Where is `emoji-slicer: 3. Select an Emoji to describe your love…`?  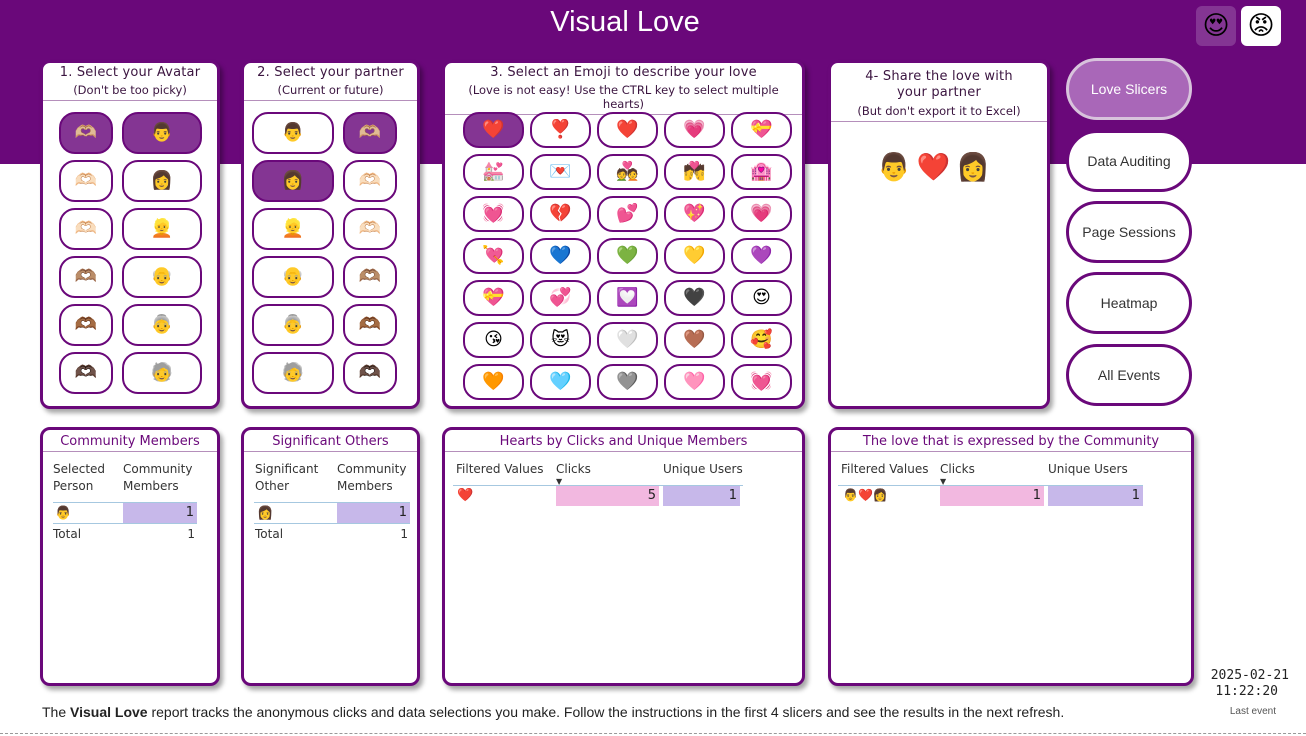
emoji-slicer: 3. Select an Emoji to describe your love… is located at coordinates (623, 234).